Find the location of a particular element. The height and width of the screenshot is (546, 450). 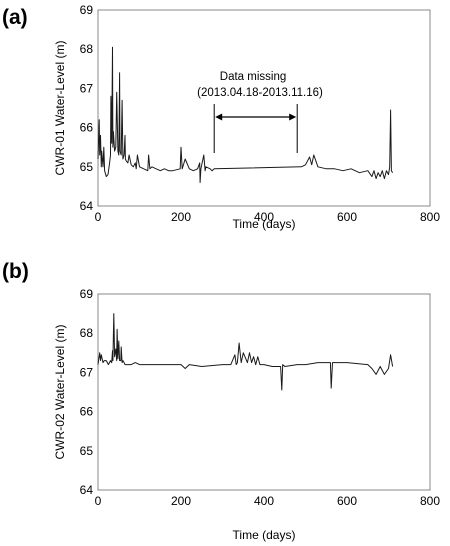

annotation-line-2: (2013.04.18-2013.11.16) is located at coordinates (260, 93).